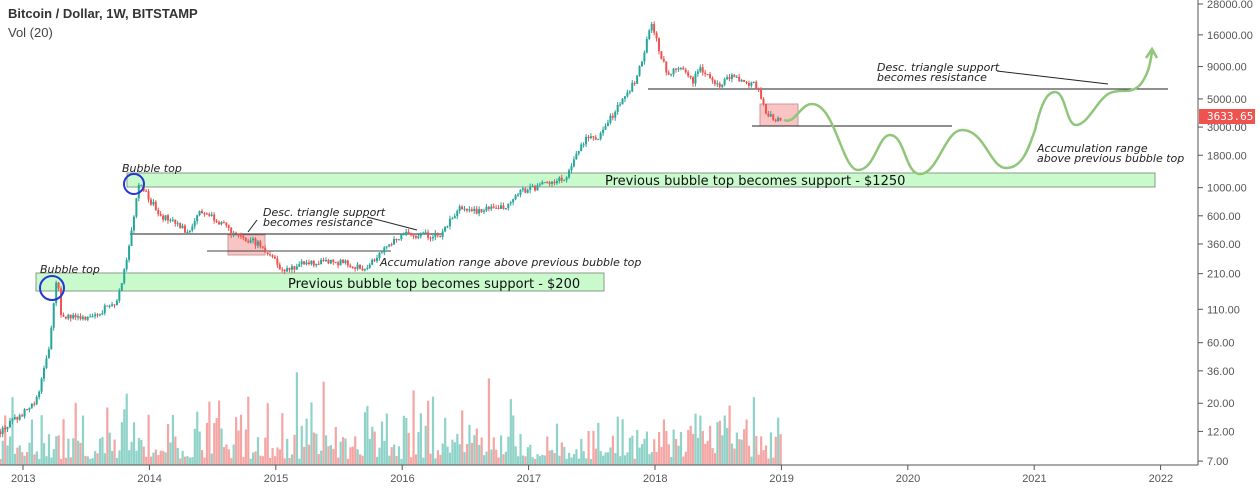 The width and height of the screenshot is (1260, 490). I want to click on bubble-top-circle-2013-dec, so click(134, 184).